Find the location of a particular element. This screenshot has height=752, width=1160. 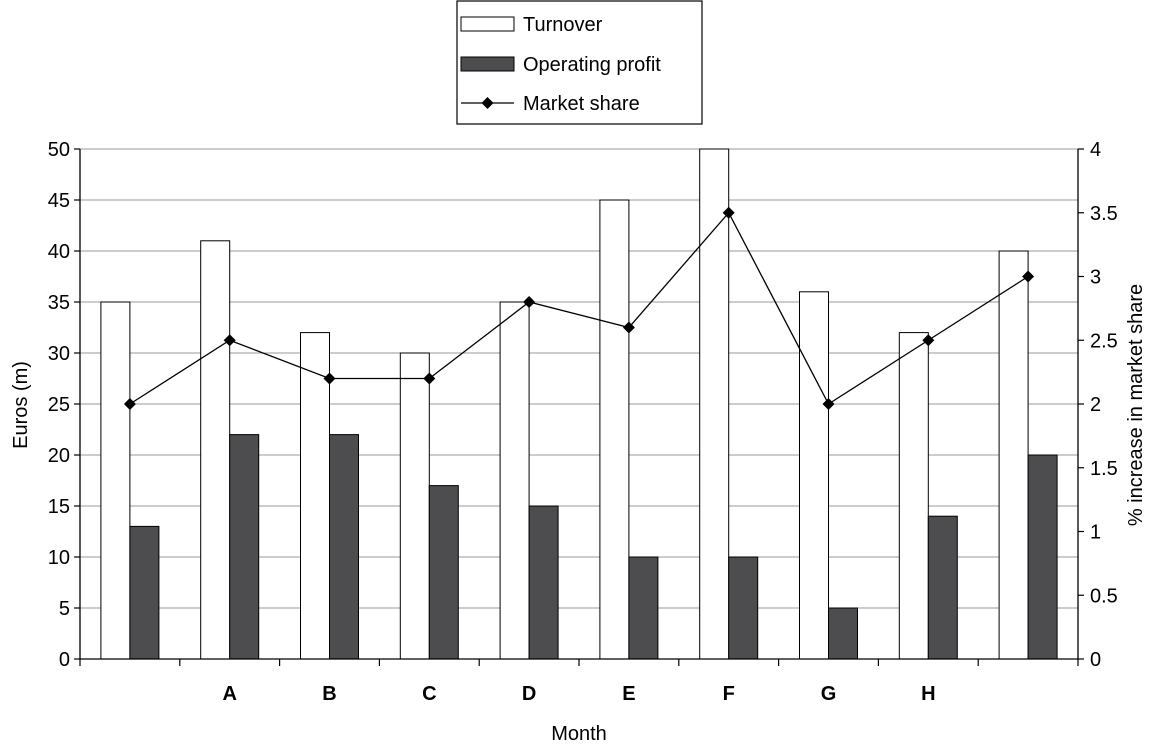

x-tick-label: A is located at coordinates (229, 694).